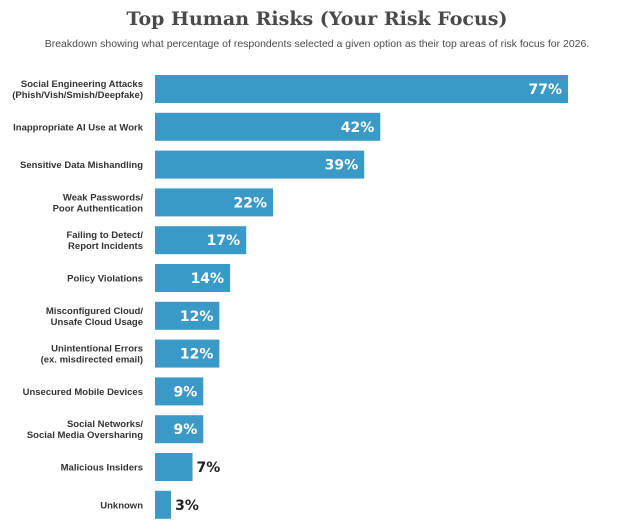 This screenshot has height=528, width=634. I want to click on value-label-4: 17%, so click(224, 241).